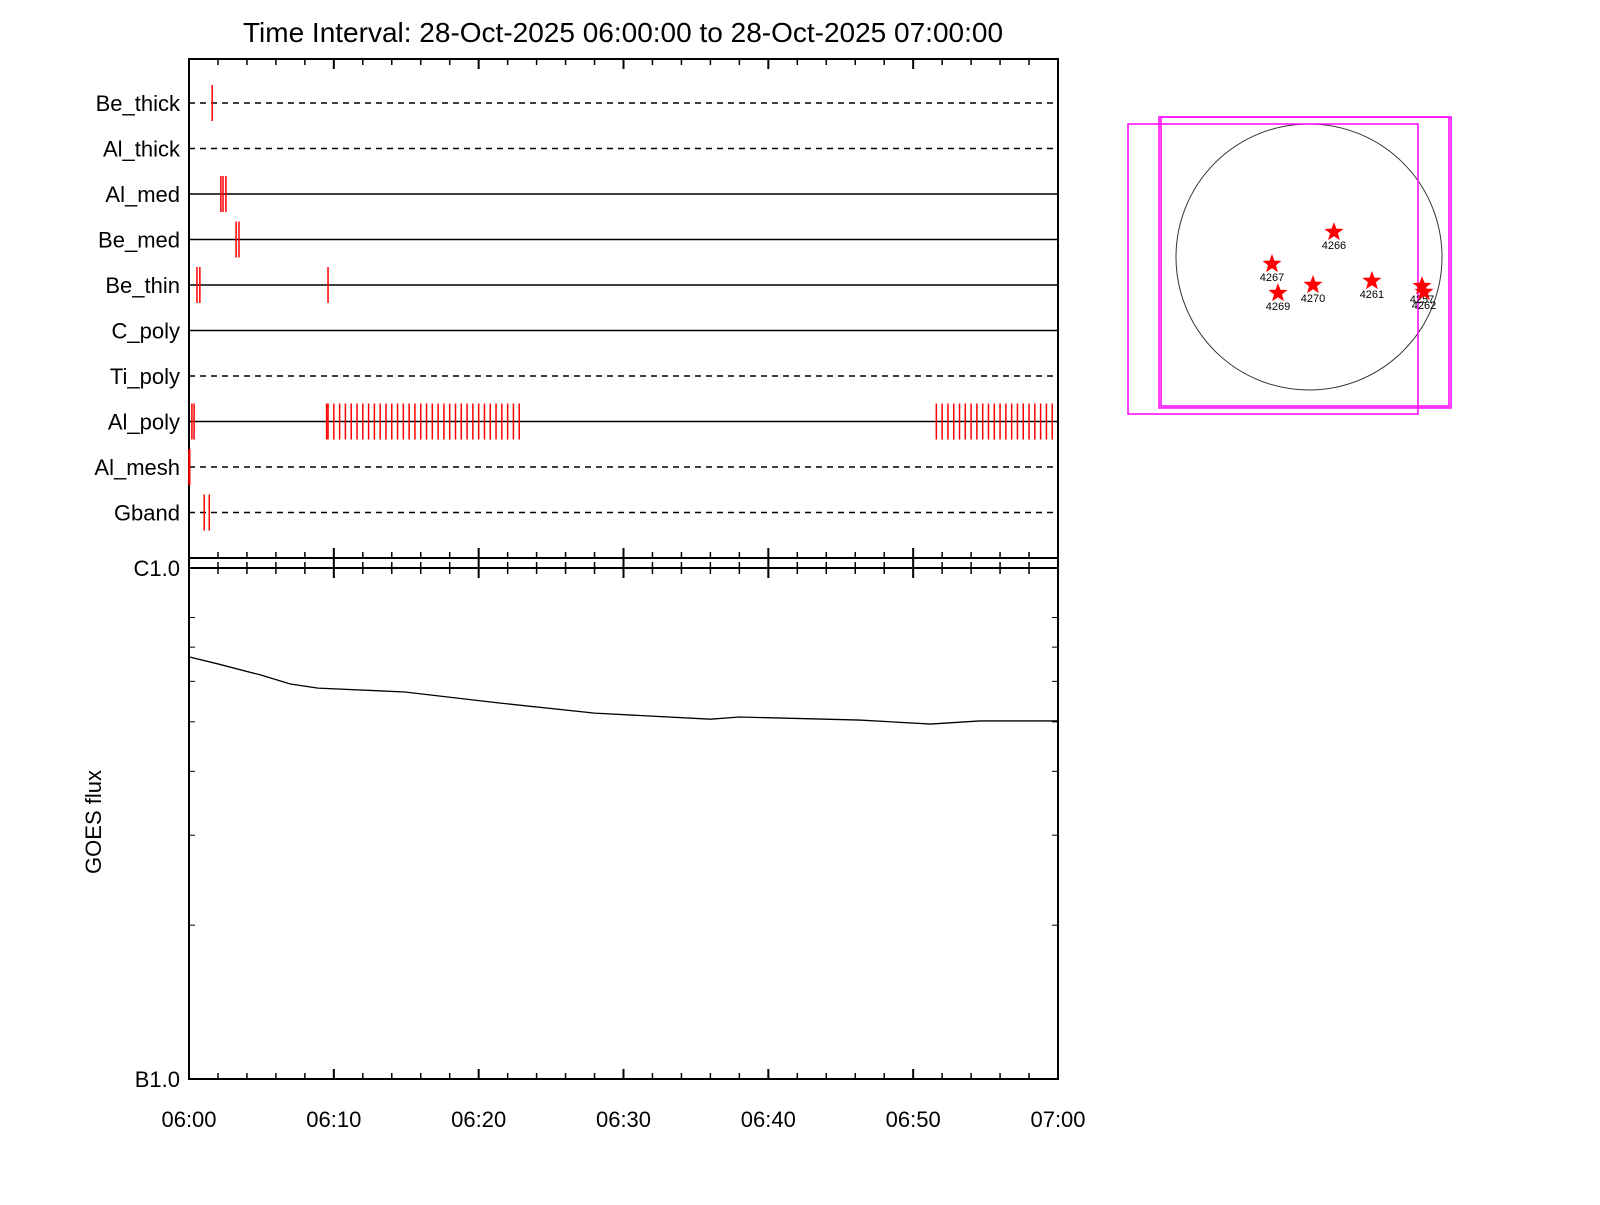 The width and height of the screenshot is (1600, 1205). I want to click on x-tick-label: 06:30, so click(623, 1119).